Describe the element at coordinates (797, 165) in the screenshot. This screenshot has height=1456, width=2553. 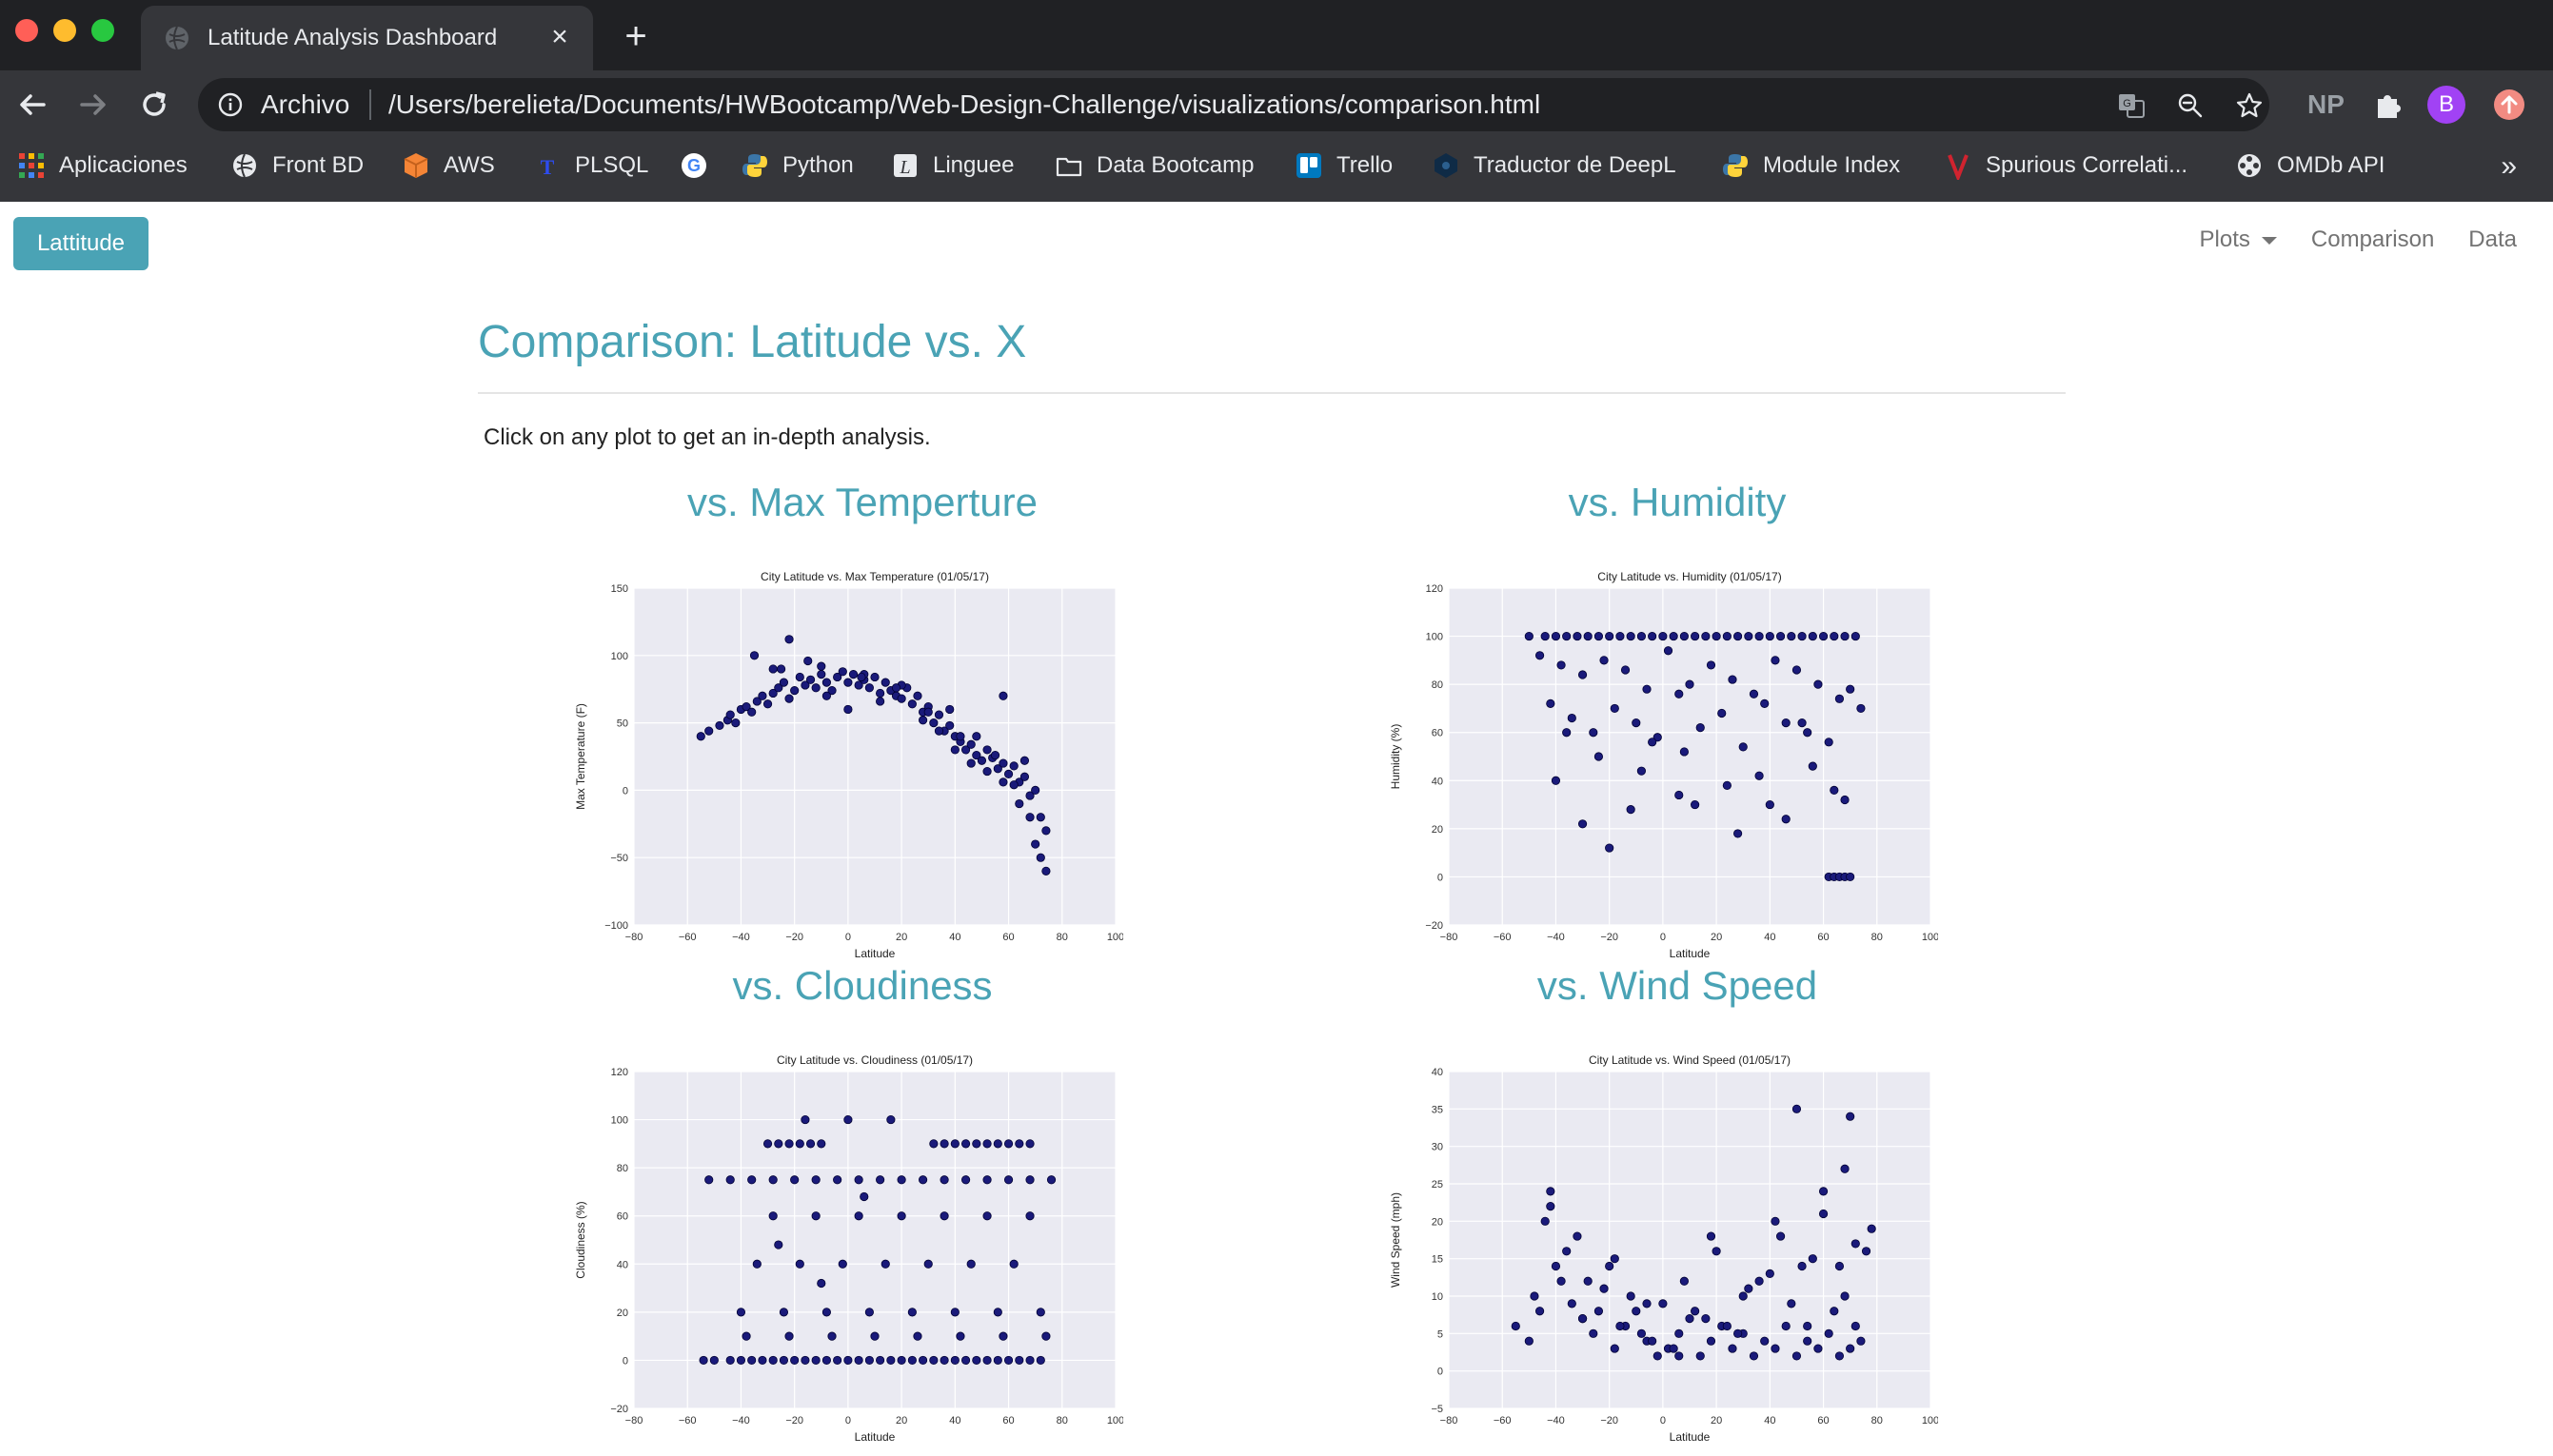
I see `bookmark-python: Python` at that location.